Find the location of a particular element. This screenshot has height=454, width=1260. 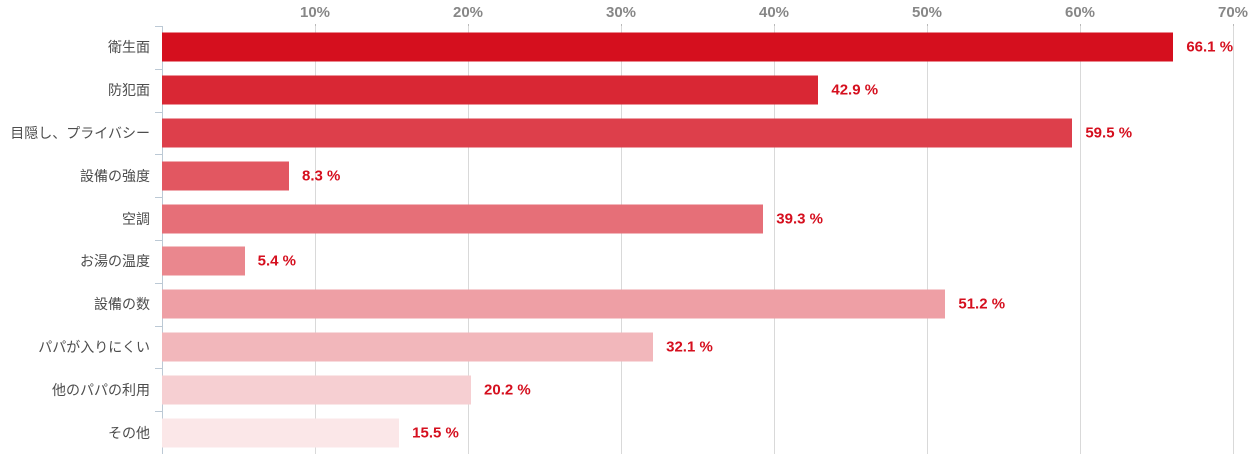

x-axis-tick-label: 60% is located at coordinates (1080, 12).